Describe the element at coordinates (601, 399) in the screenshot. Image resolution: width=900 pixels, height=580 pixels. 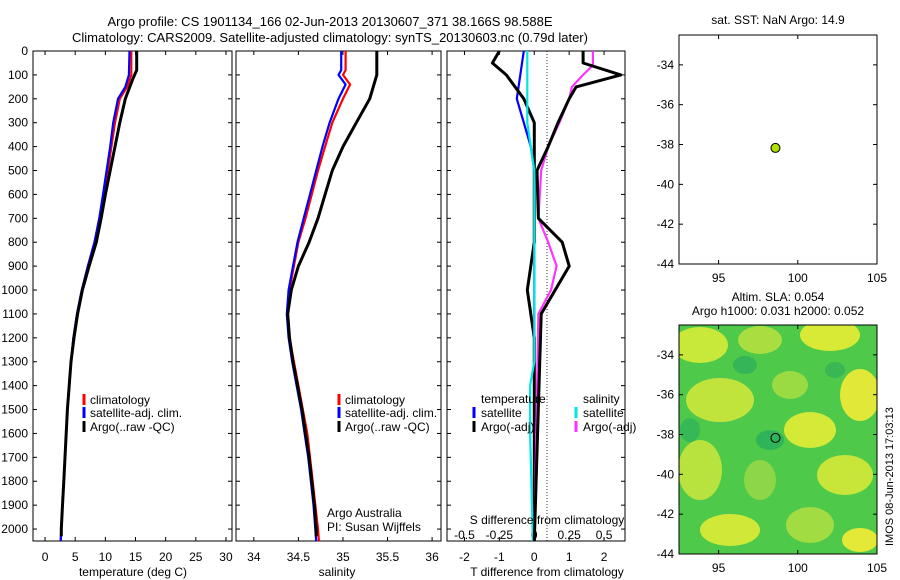
I see `legend-title-salinity: salinity` at that location.